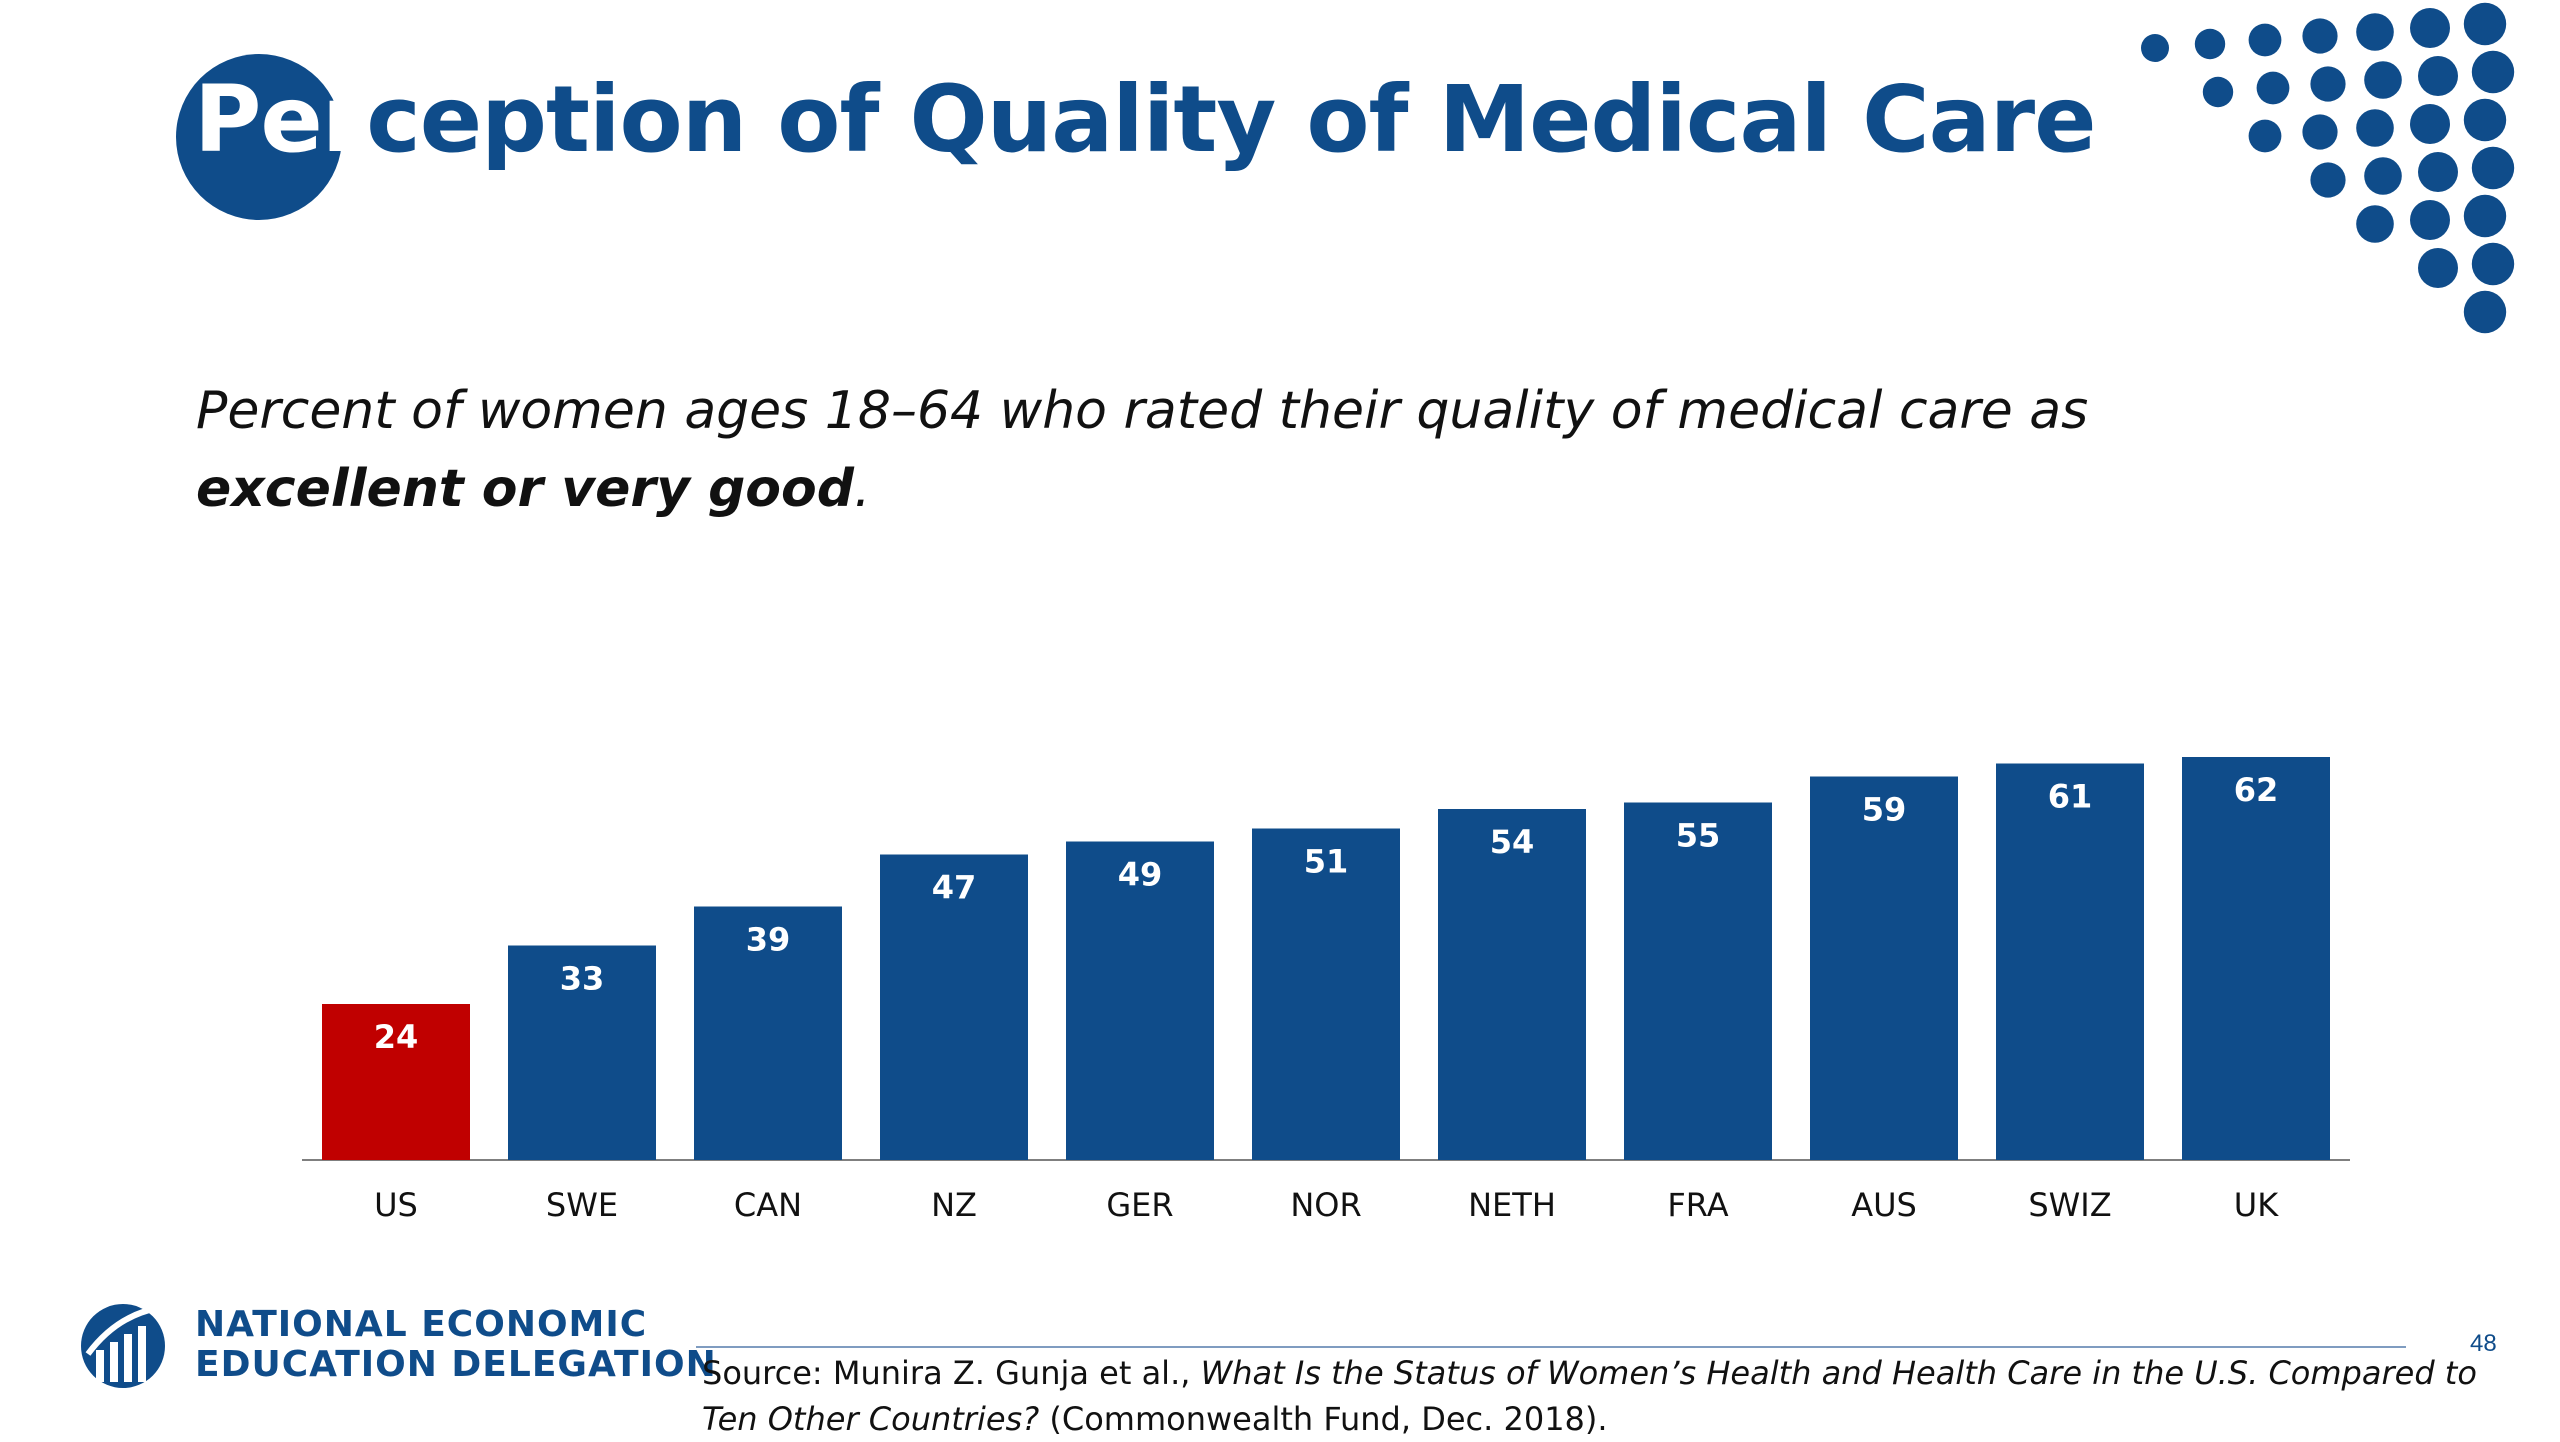 This screenshot has height=1442, width=2560. I want to click on bar-ger, so click(1140, 1000).